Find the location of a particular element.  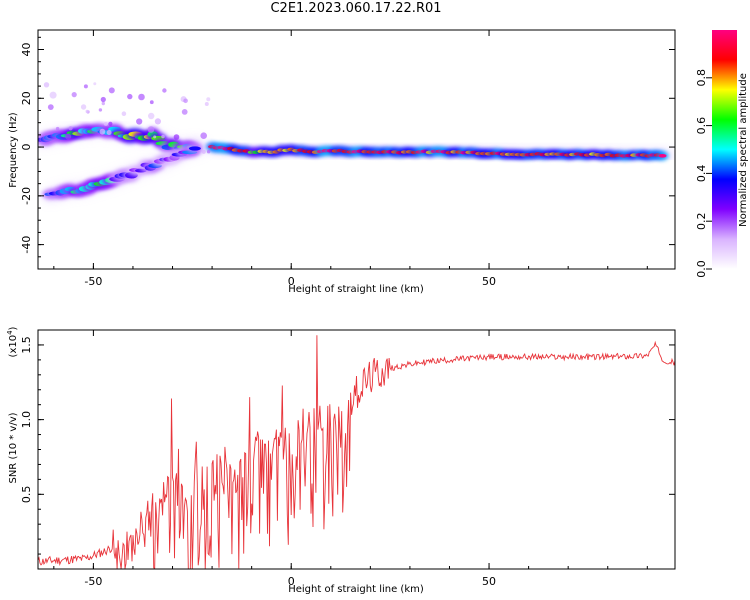

spectrogram-ytick-label: -40 is located at coordinates (26, 245).